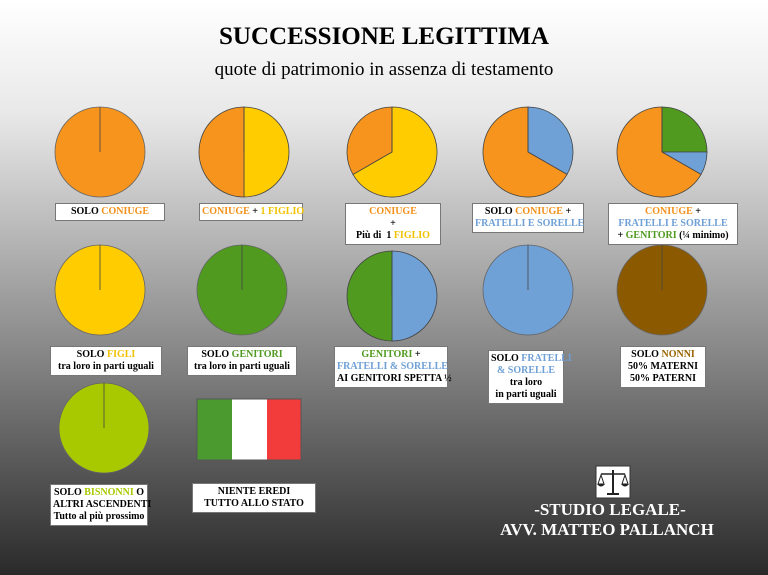 The width and height of the screenshot is (768, 575). What do you see at coordinates (375, 235) in the screenshot?
I see `label-text: Più di 1` at bounding box center [375, 235].